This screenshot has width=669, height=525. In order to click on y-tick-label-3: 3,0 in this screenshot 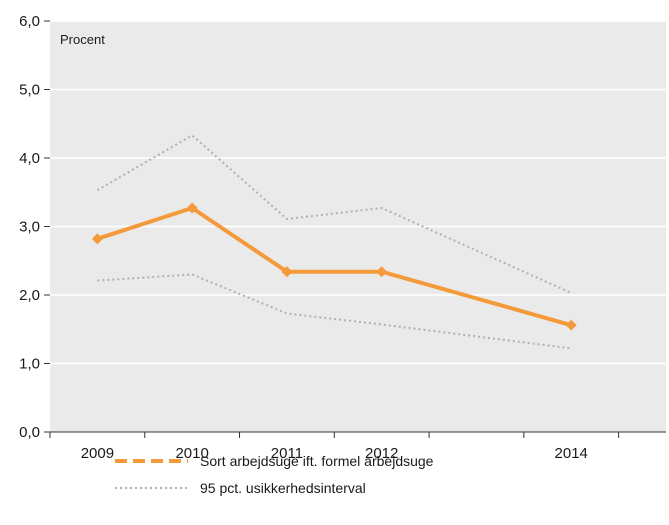, I will do `click(29, 227)`.